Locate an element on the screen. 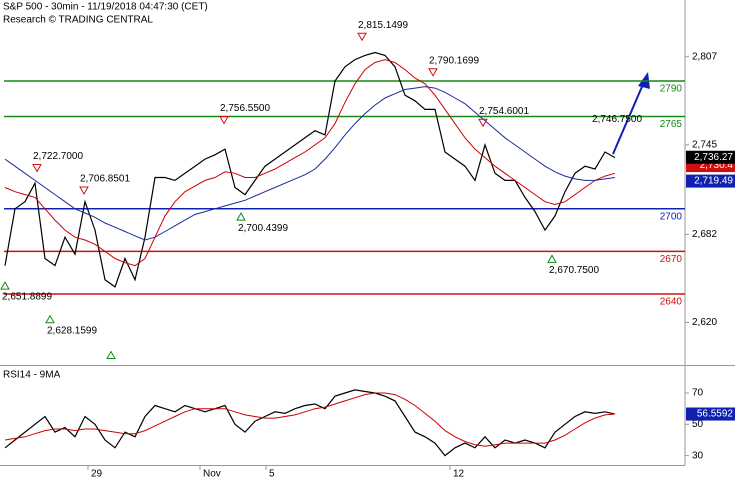 This screenshot has width=735, height=480. annotation-label: 2,700.4399 is located at coordinates (263, 228).